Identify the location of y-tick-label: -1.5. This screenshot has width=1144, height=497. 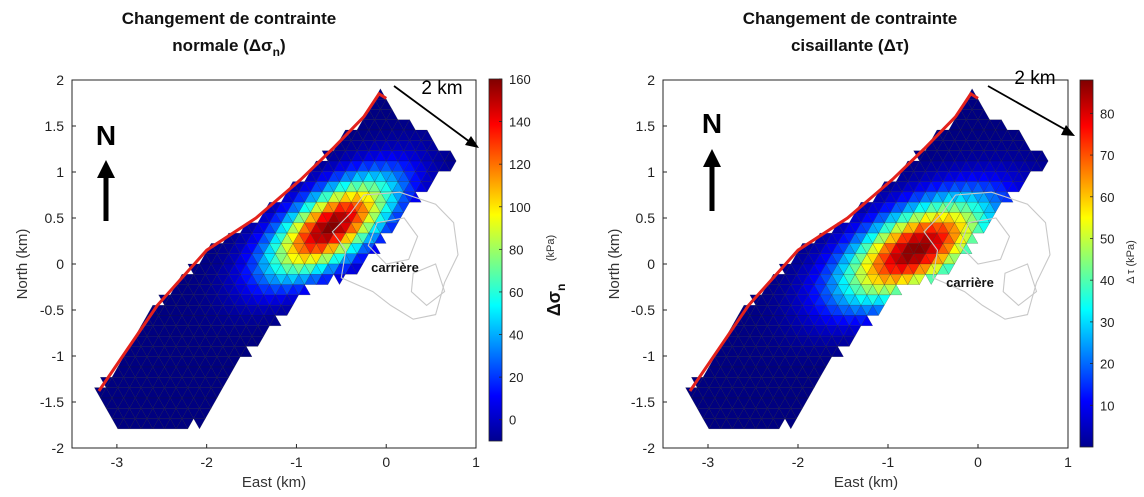
(52, 402).